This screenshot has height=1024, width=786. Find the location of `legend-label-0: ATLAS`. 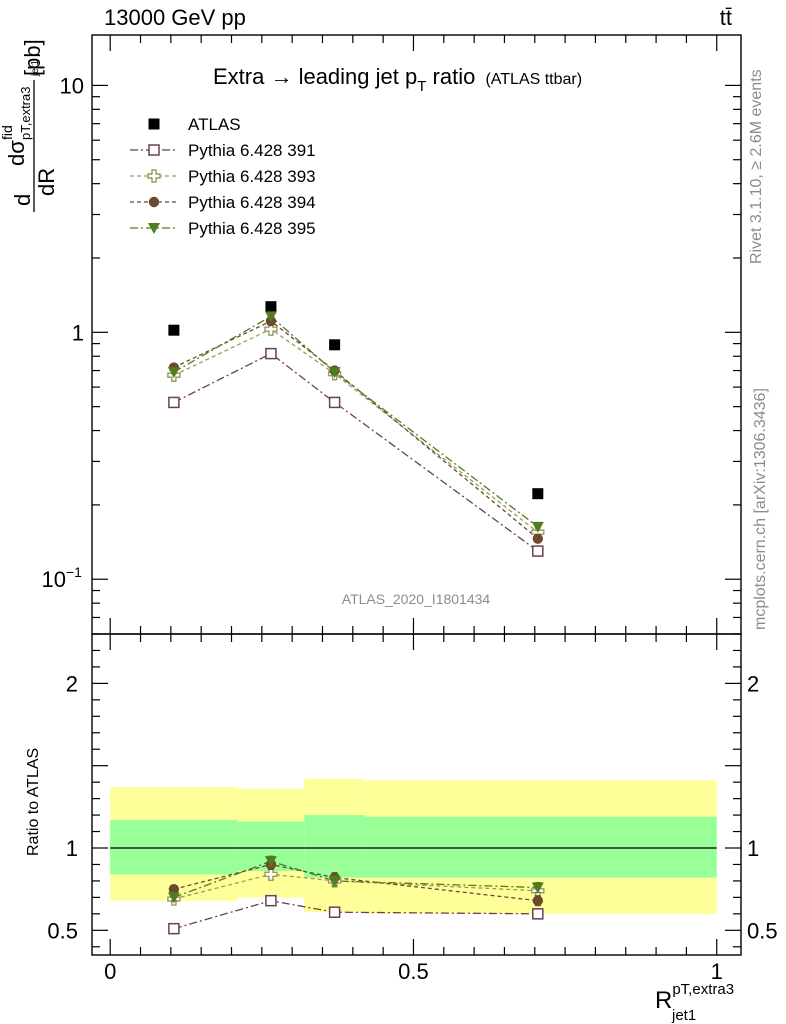

legend-label-0: ATLAS is located at coordinates (214, 124).